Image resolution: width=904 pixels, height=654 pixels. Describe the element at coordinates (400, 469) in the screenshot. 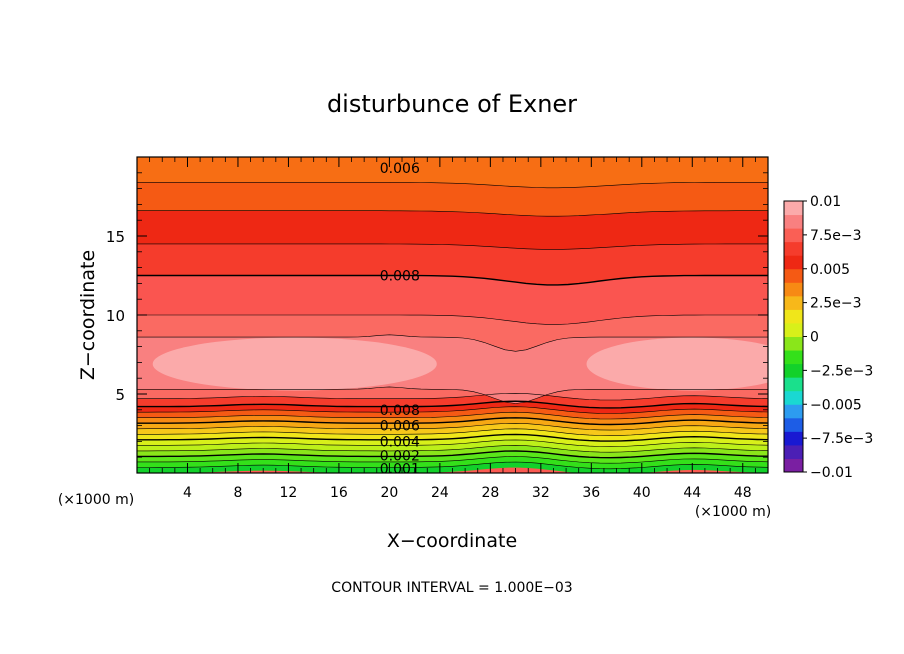

I see `contour-label: 0.001` at that location.